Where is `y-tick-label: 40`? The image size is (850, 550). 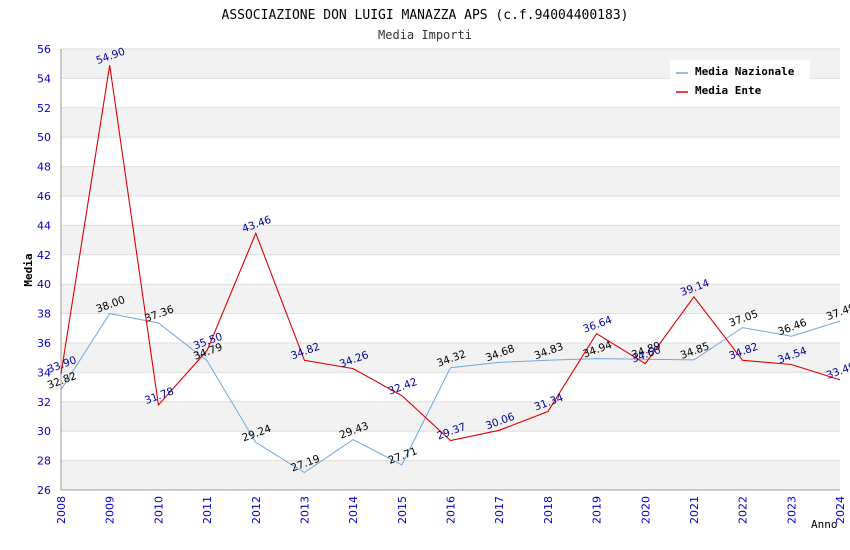
y-tick-label: 40 is located at coordinates (44, 284).